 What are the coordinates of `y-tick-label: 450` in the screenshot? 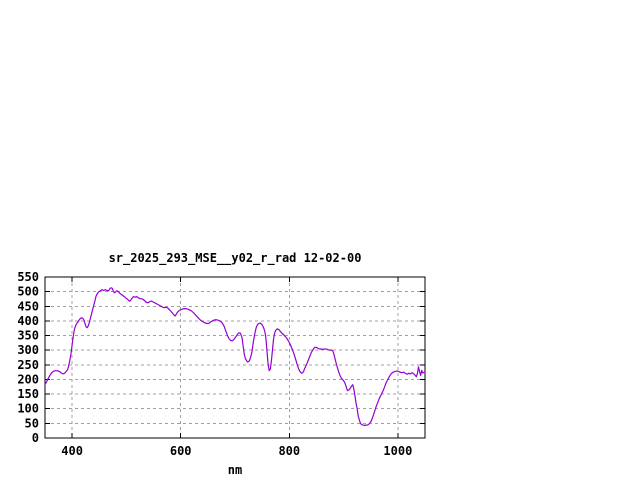 It's located at (28, 306).